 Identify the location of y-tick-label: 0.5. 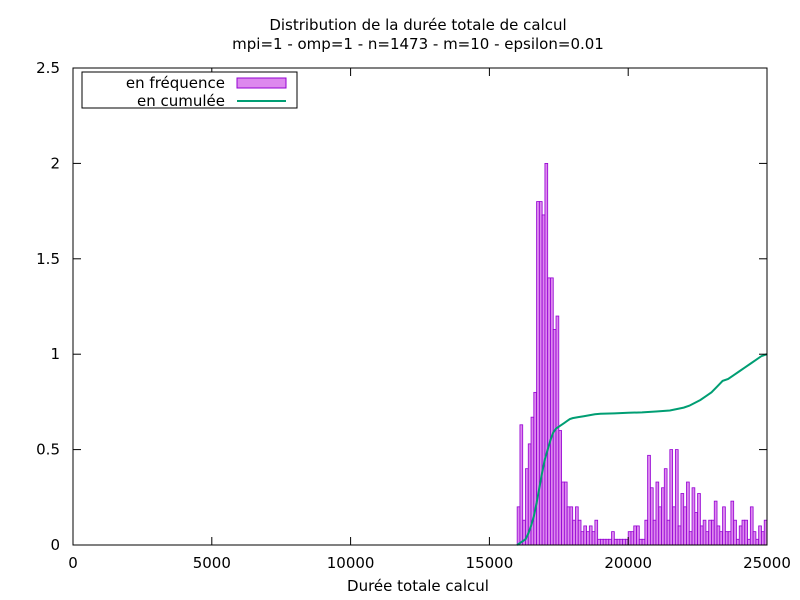
(48, 450).